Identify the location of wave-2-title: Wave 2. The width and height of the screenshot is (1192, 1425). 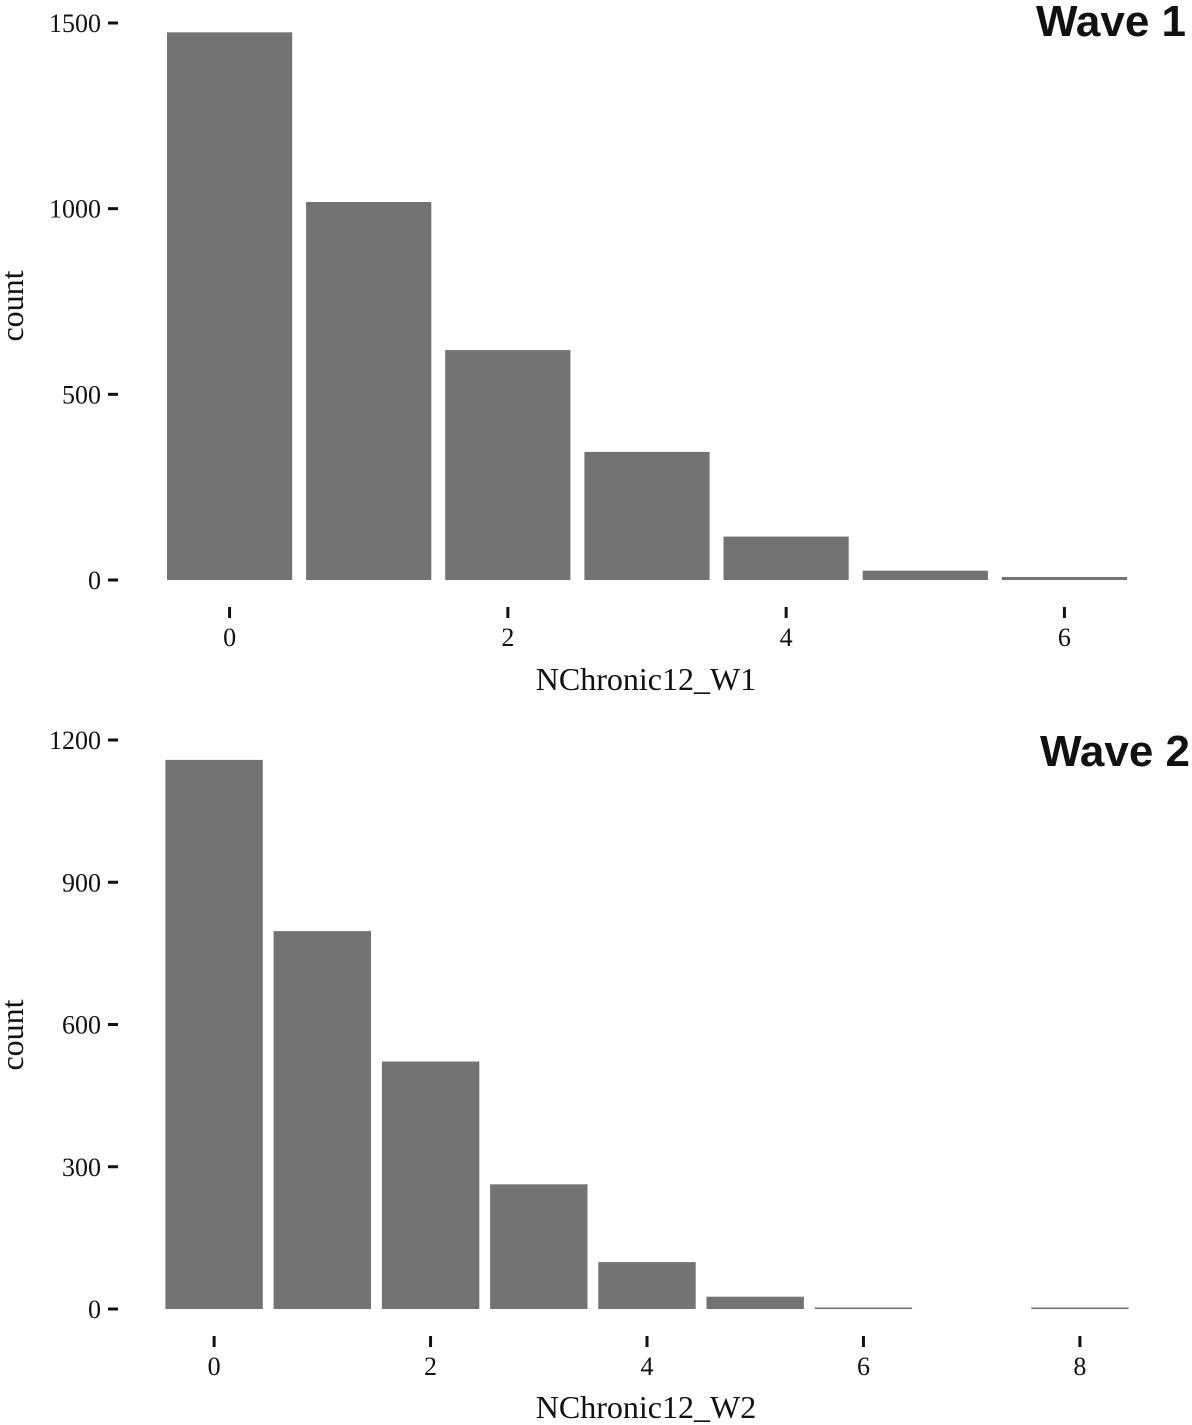
(1115, 751).